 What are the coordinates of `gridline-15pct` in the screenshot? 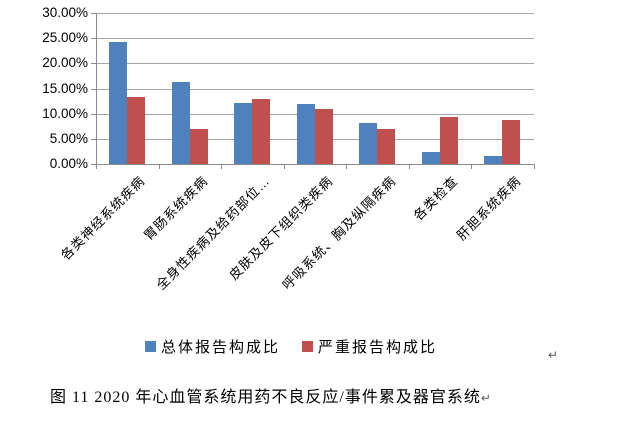 It's located at (315, 89).